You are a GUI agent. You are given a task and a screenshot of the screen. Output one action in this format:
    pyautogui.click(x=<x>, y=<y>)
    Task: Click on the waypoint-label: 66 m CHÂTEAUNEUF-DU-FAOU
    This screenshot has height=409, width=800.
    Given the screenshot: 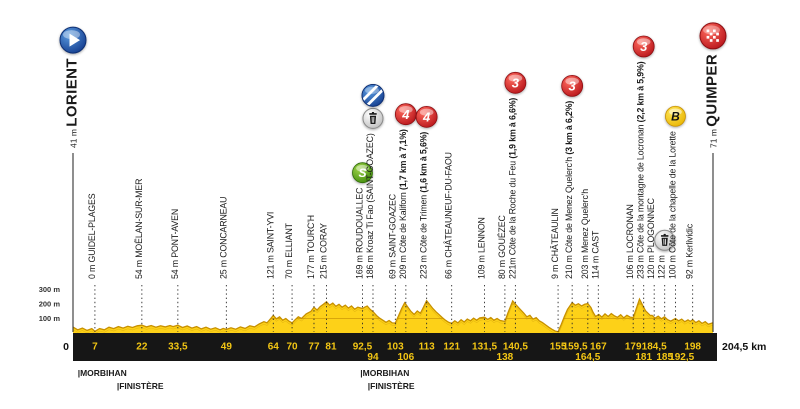 What is the action you would take?
    pyautogui.click(x=449, y=215)
    